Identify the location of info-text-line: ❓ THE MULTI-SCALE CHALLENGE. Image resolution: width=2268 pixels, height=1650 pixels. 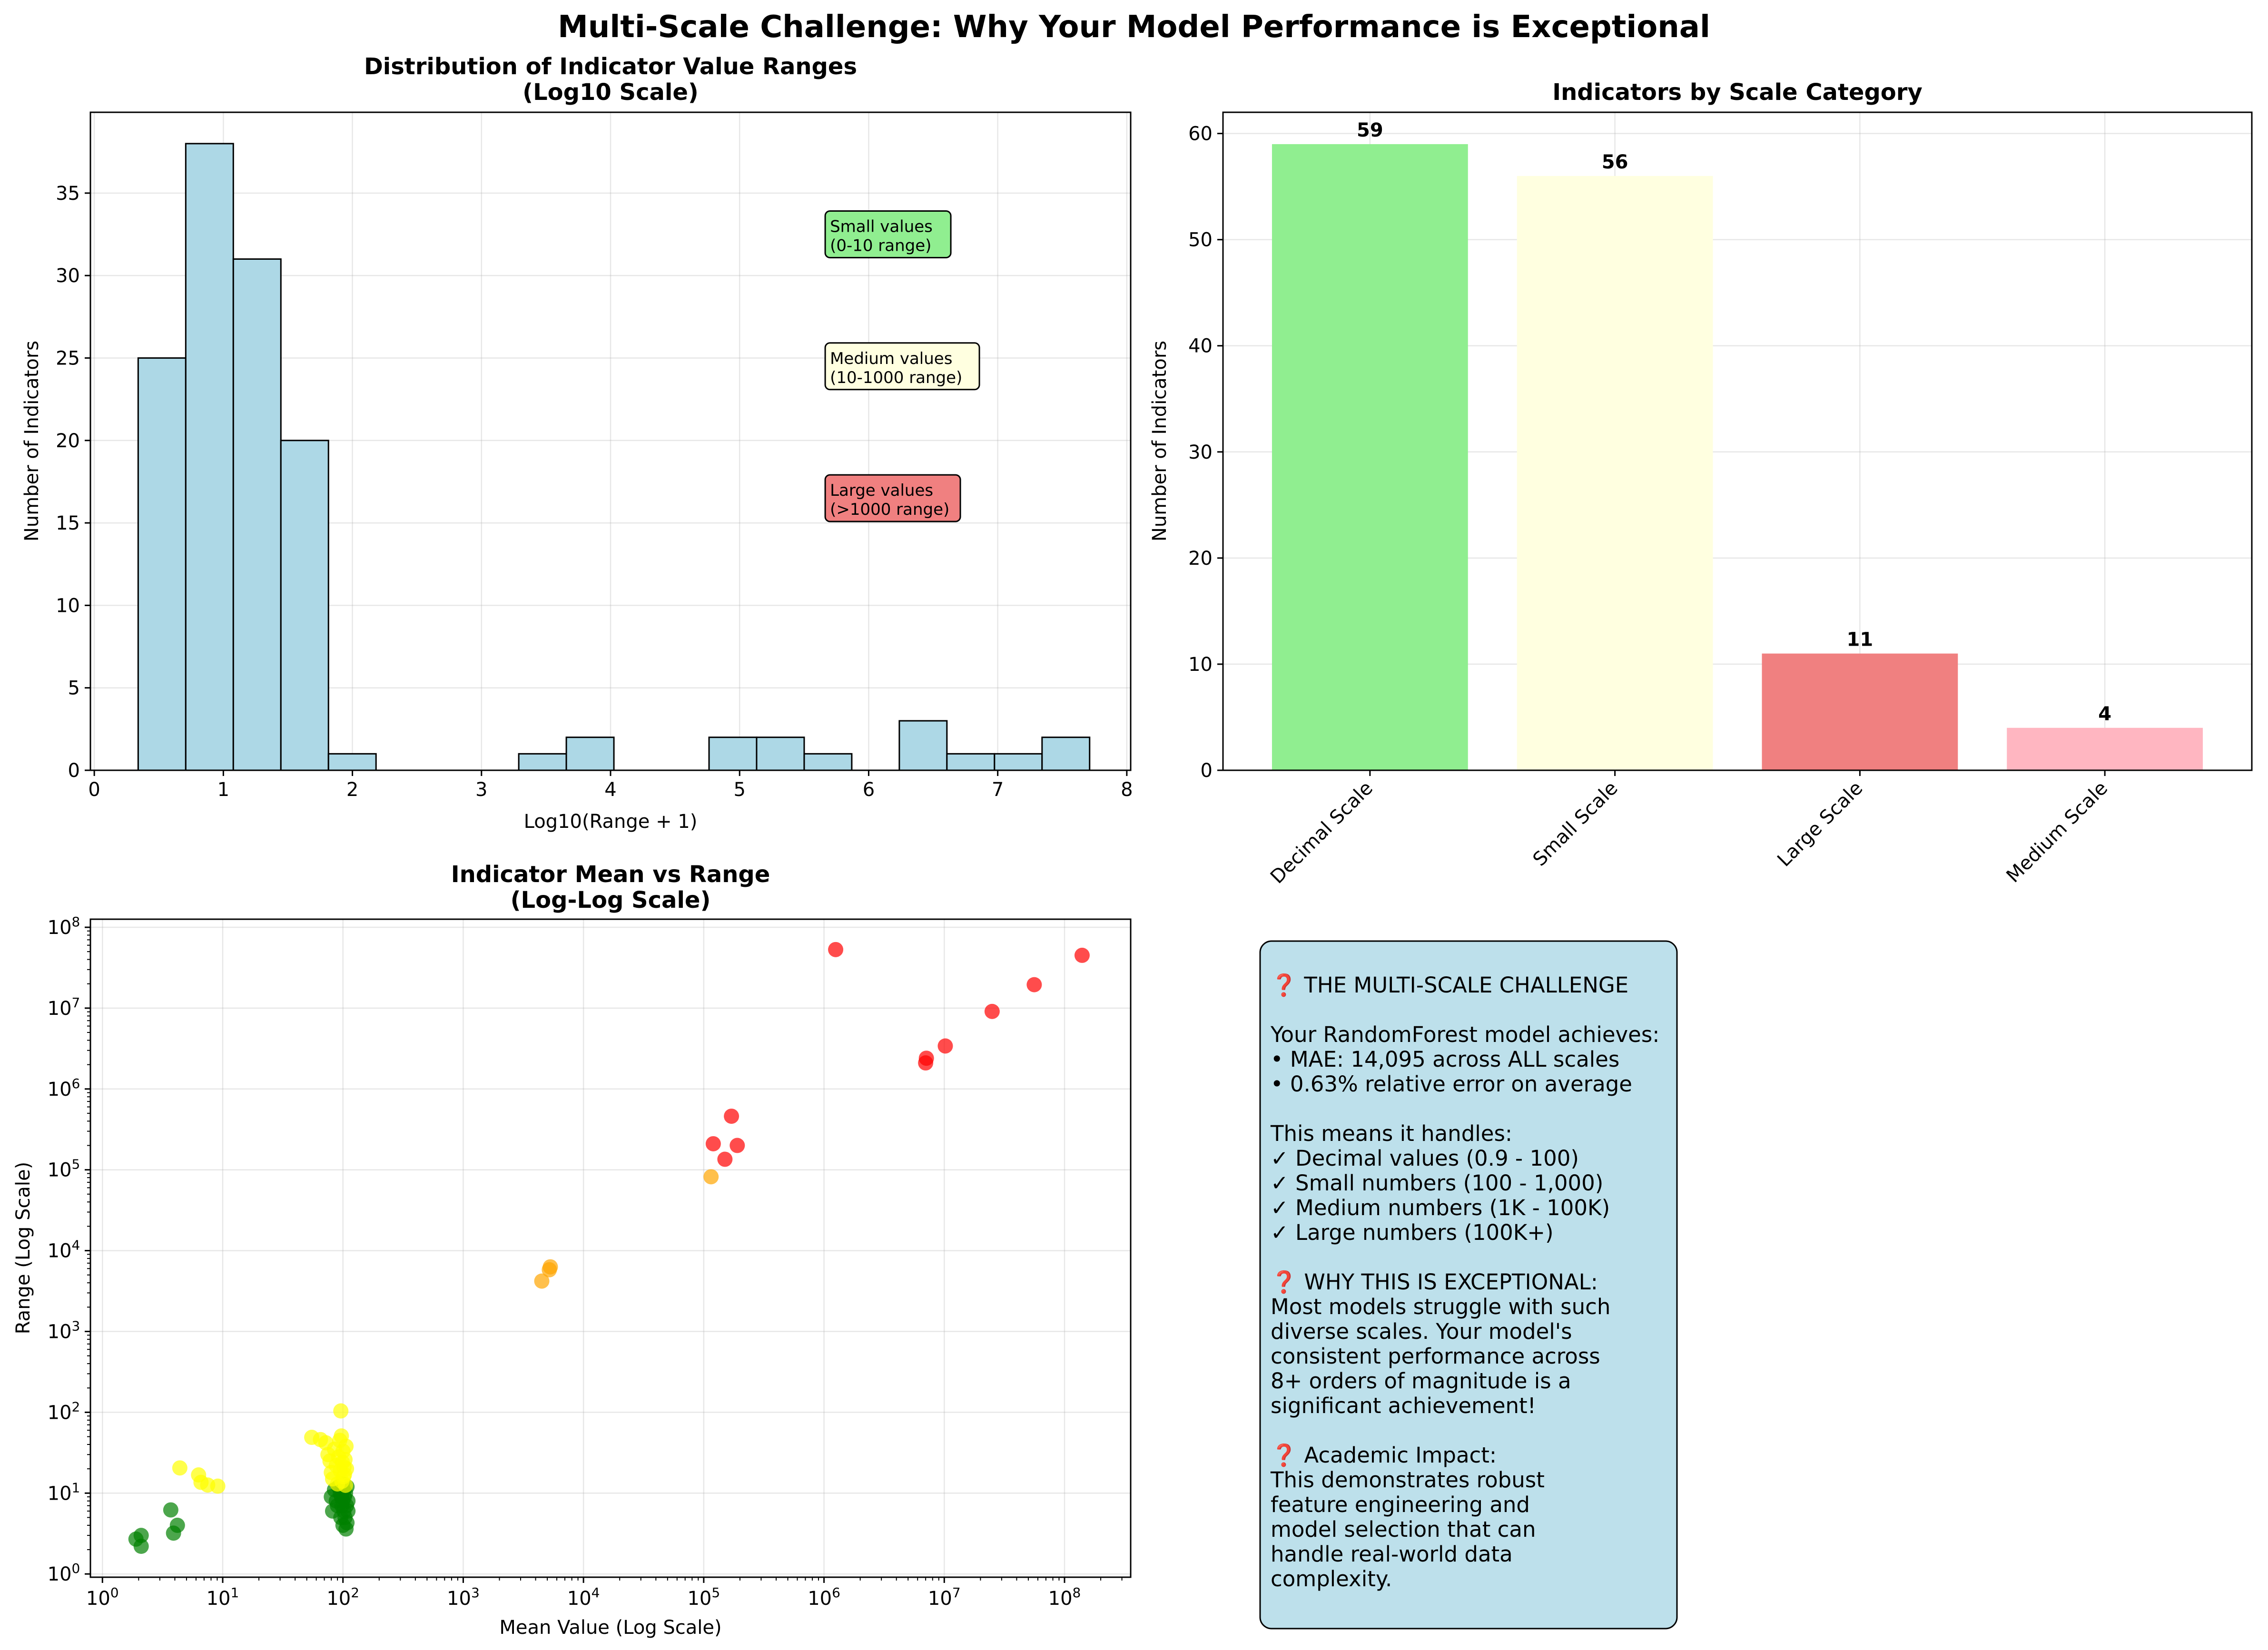
(1450, 985).